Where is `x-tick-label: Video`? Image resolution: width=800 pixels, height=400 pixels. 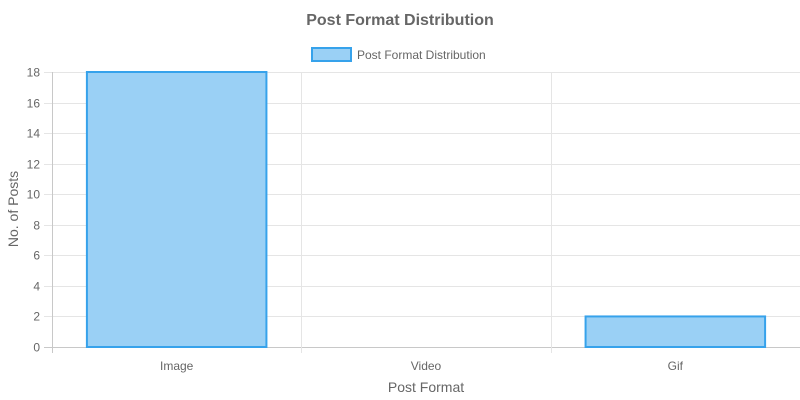
x-tick-label: Video is located at coordinates (426, 366).